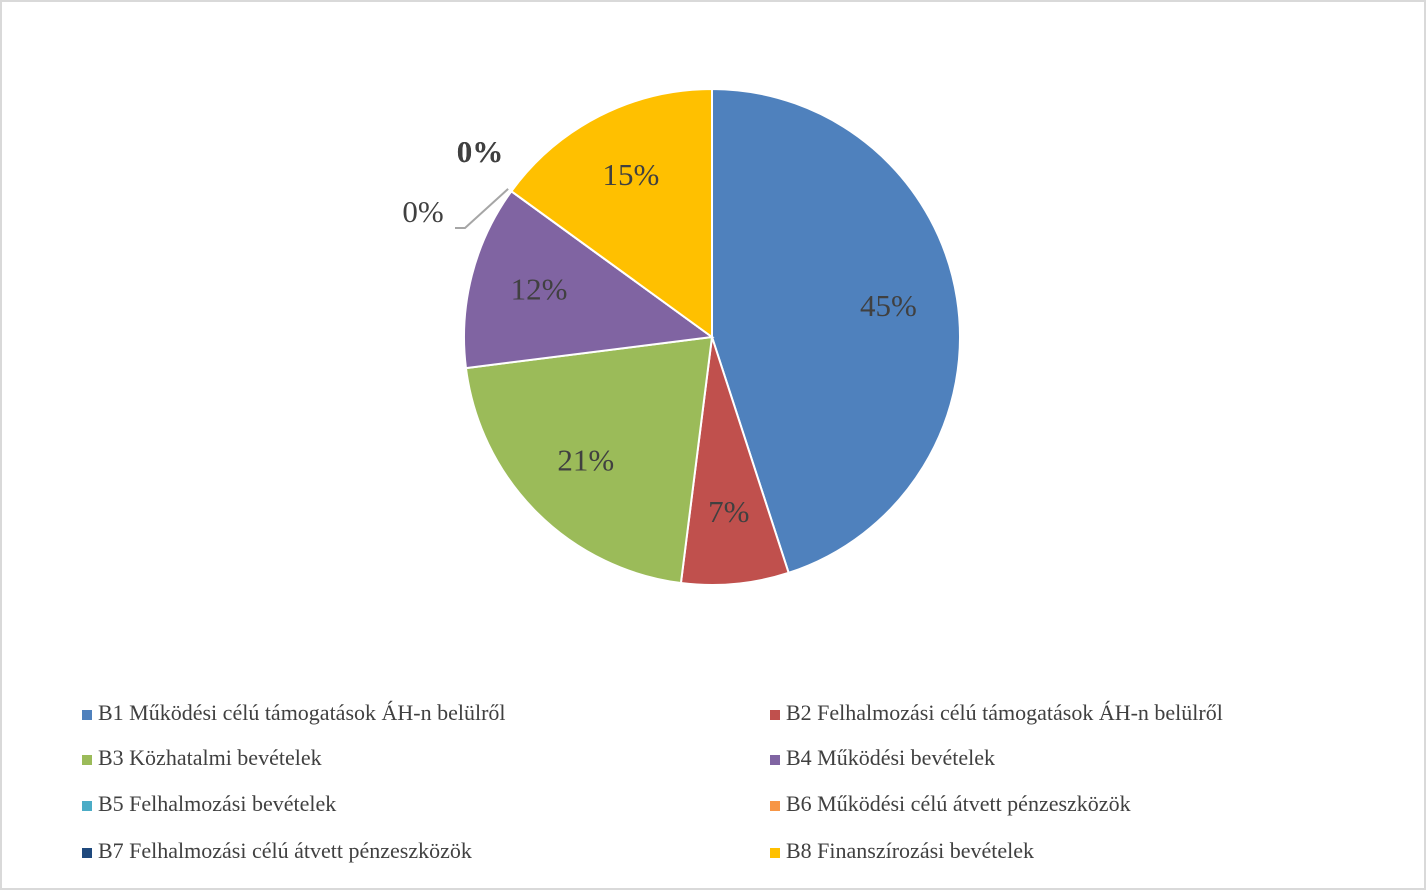 Image resolution: width=1426 pixels, height=890 pixels. Describe the element at coordinates (958, 803) in the screenshot. I see `legend-label: B6 Működési célú átvett pénzeszközök` at that location.